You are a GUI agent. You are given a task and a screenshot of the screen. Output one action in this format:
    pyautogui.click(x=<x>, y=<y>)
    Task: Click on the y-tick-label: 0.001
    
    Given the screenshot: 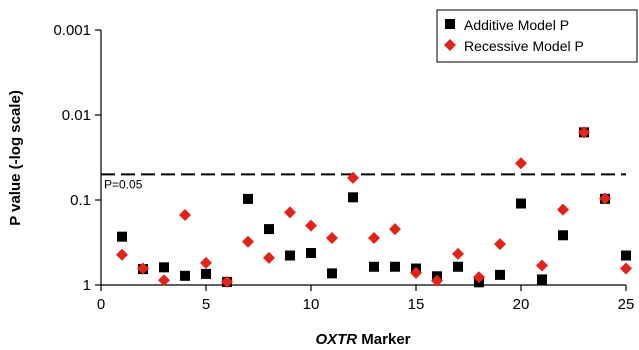 What is the action you would take?
    pyautogui.click(x=72, y=30)
    